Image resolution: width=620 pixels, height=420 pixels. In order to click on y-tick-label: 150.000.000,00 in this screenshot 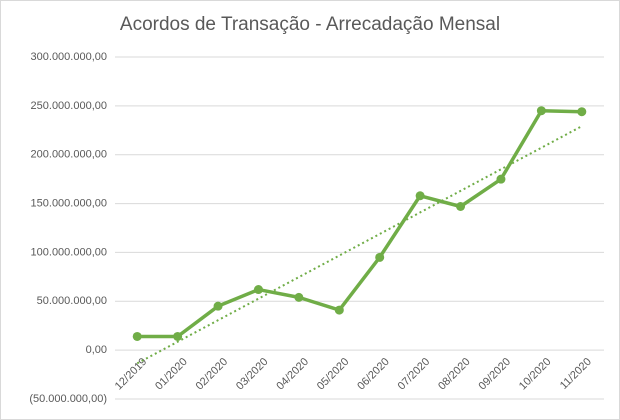, I will do `click(69, 203)`.